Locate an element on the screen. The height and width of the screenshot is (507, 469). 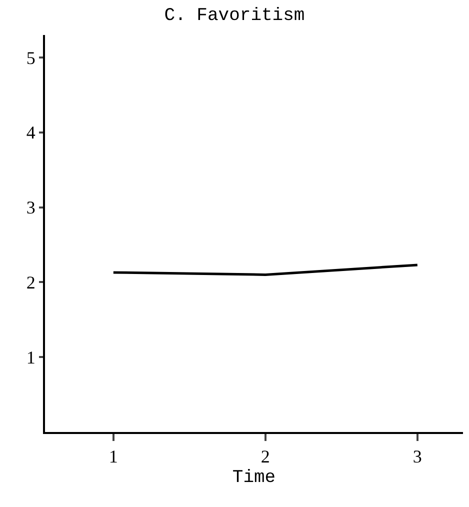
y-tick-label: 2 is located at coordinates (31, 282).